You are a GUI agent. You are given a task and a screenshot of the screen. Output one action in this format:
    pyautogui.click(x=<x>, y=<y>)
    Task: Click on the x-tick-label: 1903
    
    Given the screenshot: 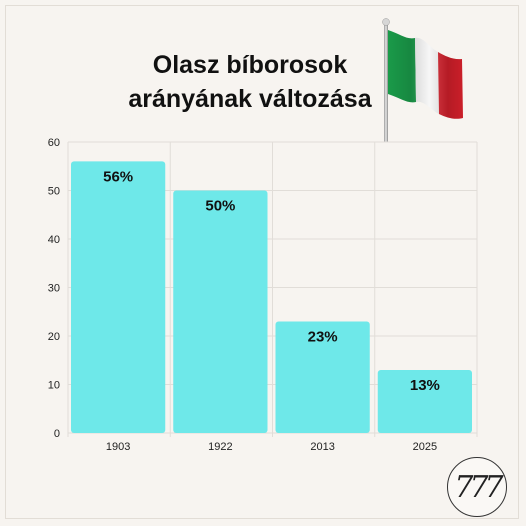 What is the action you would take?
    pyautogui.click(x=118, y=447)
    